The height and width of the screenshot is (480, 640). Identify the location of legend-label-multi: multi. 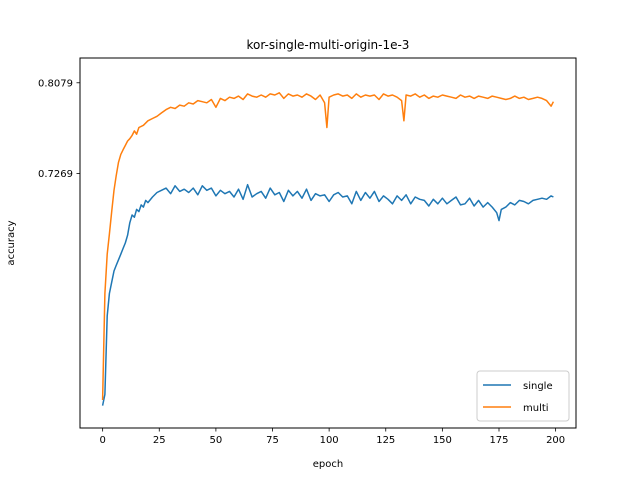
(536, 408).